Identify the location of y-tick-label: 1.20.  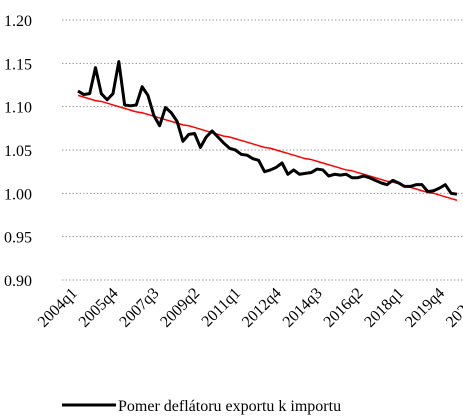
(18, 21).